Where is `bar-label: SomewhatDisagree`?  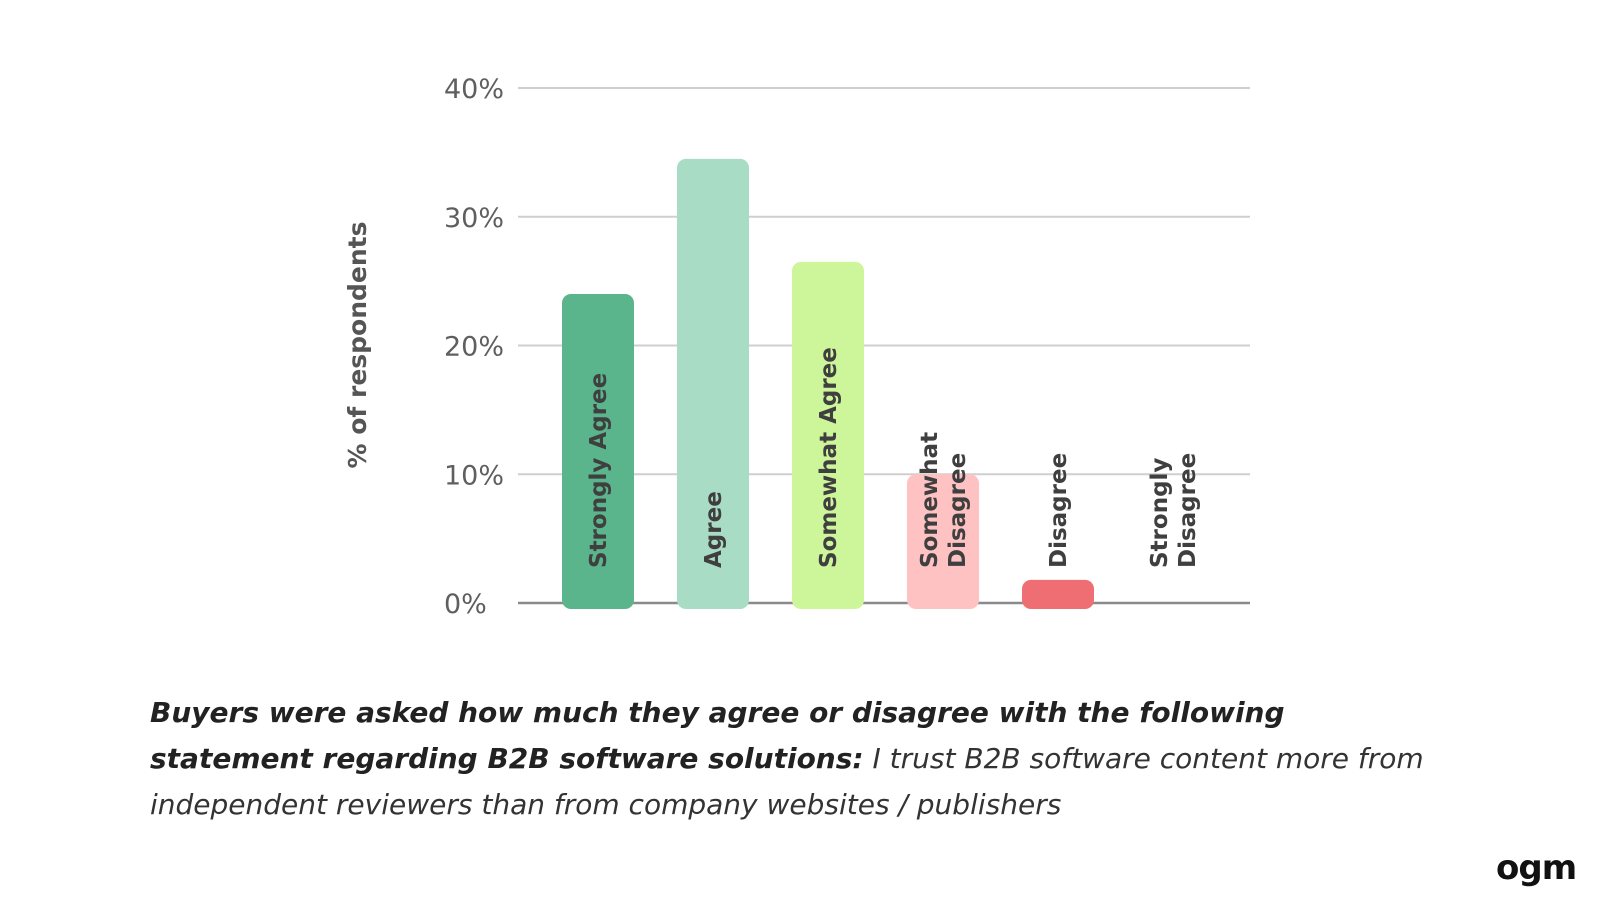
bar-label: SomewhatDisagree is located at coordinates (944, 500).